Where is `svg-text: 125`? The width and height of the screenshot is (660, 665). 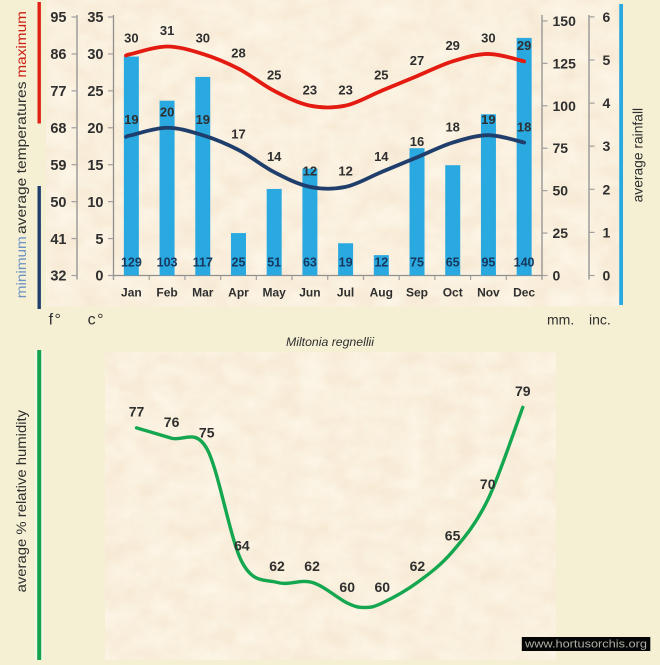
svg-text: 125 is located at coordinates (565, 63).